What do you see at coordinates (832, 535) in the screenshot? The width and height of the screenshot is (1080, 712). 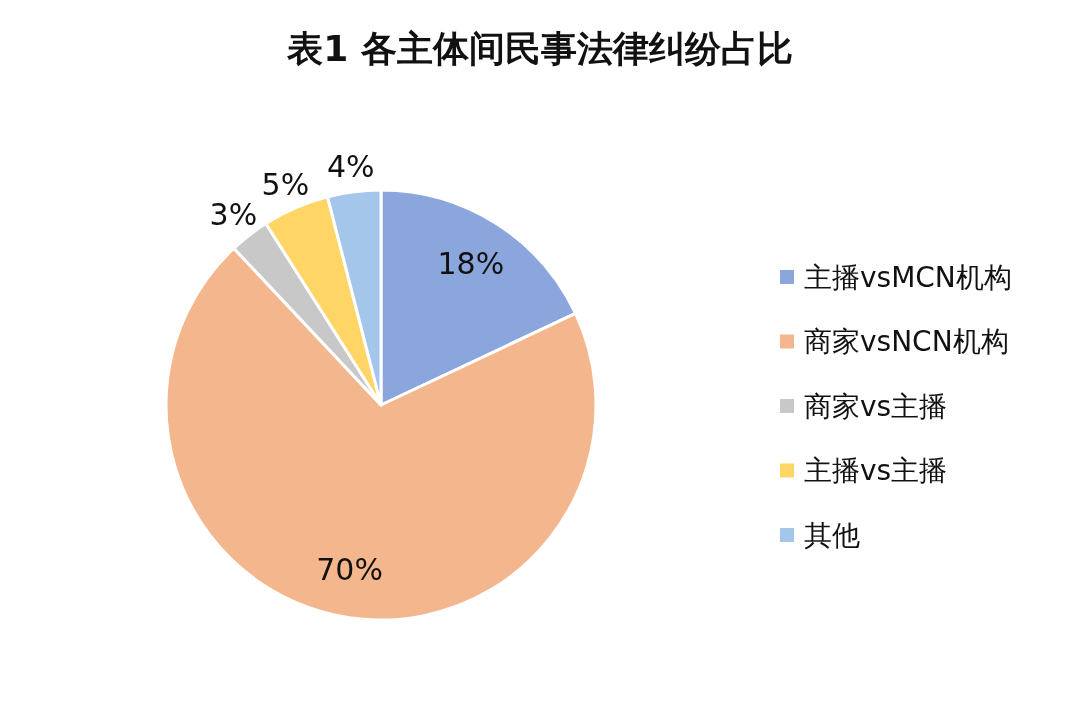 I see `legend-label: 其他` at bounding box center [832, 535].